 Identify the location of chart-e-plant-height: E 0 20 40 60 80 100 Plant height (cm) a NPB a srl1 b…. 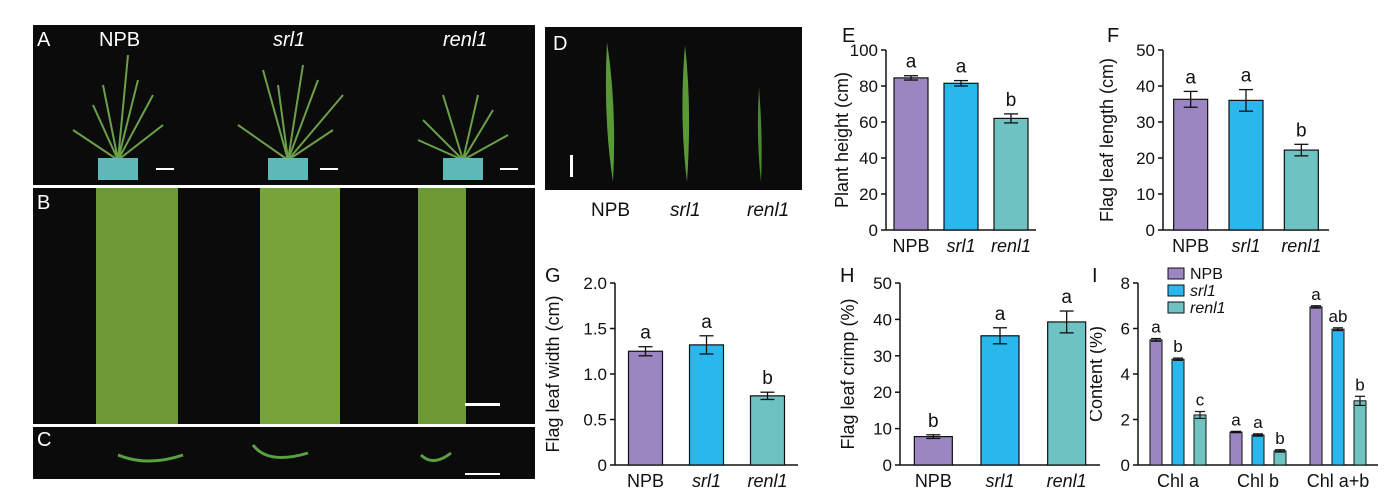
(934, 140).